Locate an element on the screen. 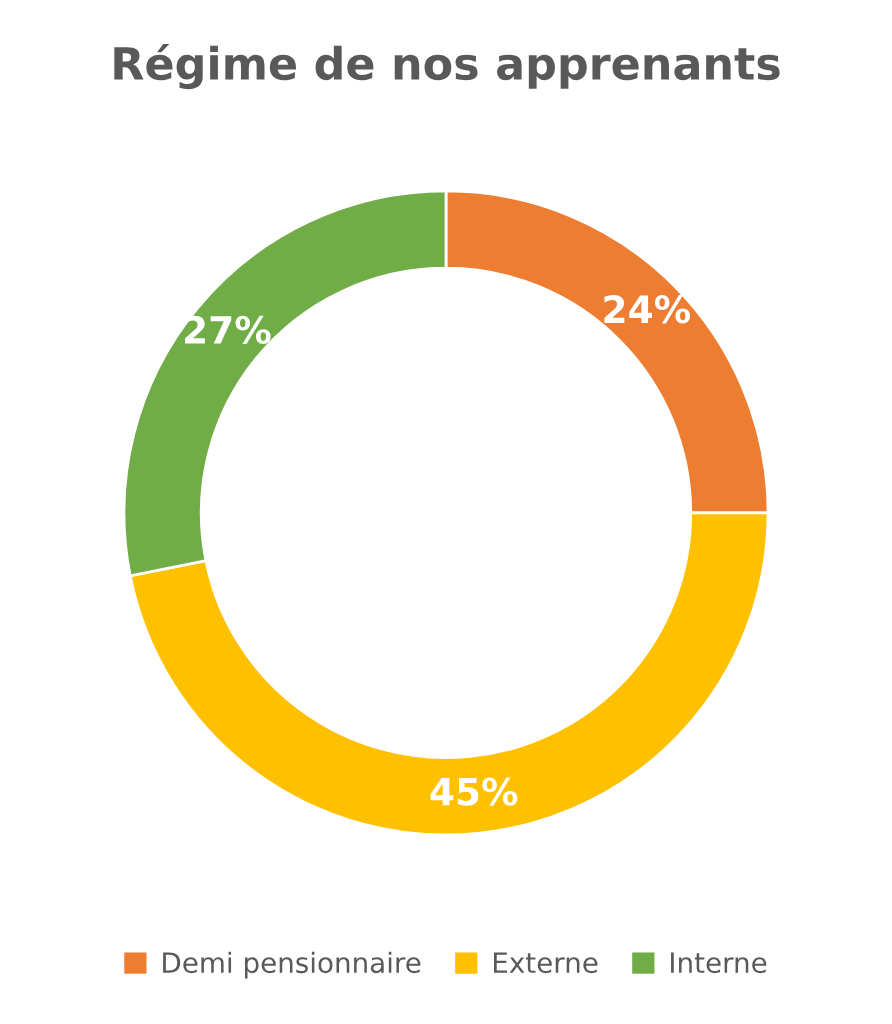 This screenshot has height=1024, width=892. data-label: 27% is located at coordinates (228, 330).